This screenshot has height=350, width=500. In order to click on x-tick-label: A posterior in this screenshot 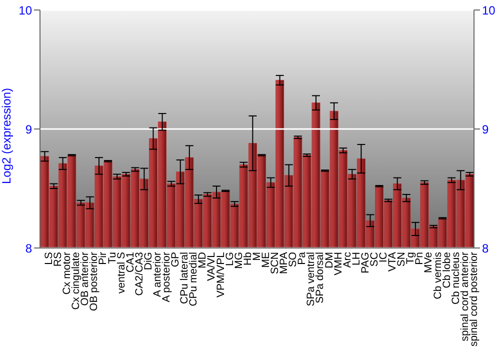, I will do `click(166, 277)`.